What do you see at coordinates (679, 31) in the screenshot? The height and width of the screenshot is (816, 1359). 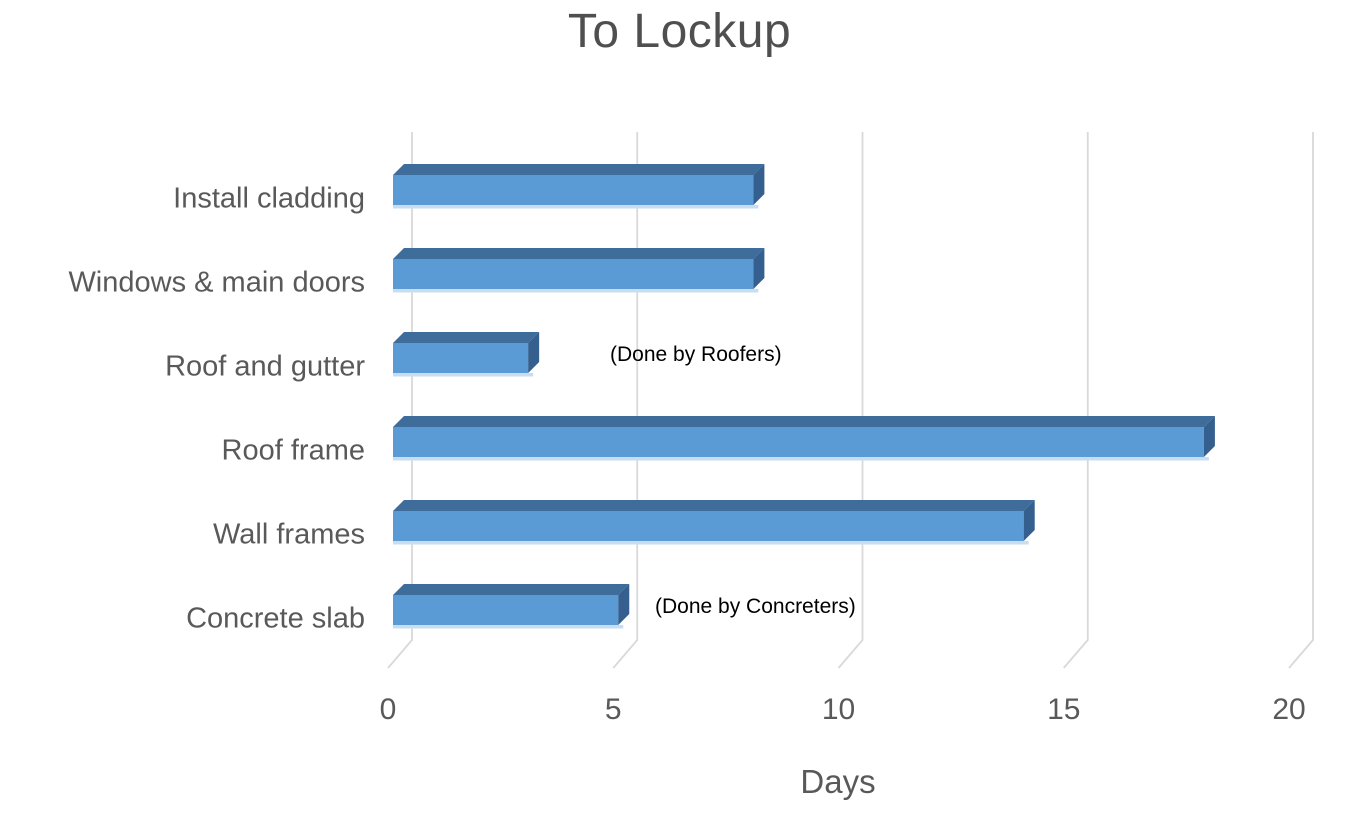 I see `chart-title: To Lockup` at bounding box center [679, 31].